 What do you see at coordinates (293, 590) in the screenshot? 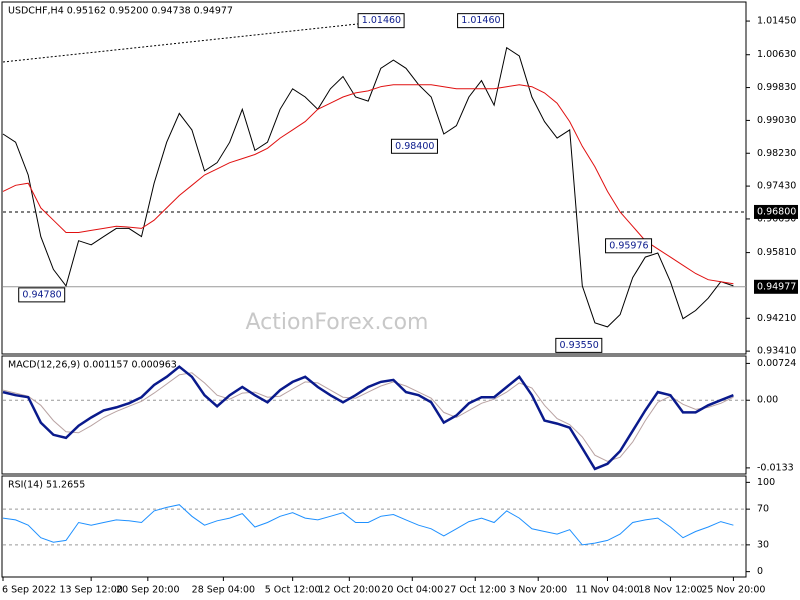
I see `x-tick-label: 5 Oct 12:00` at bounding box center [293, 590].